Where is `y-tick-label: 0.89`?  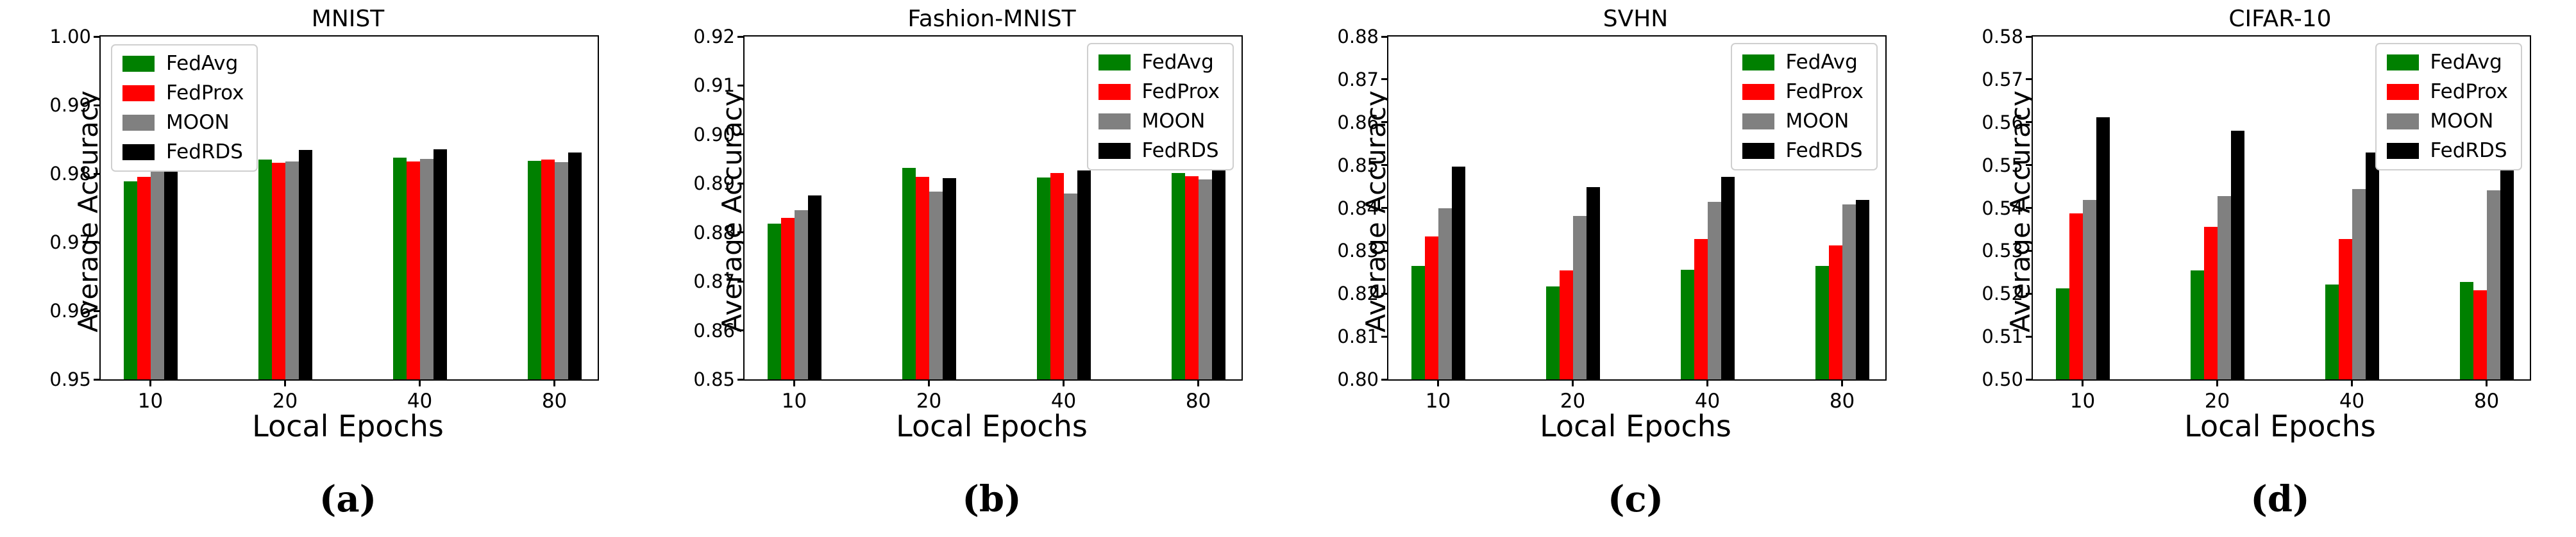
y-tick-label: 0.89 is located at coordinates (714, 183).